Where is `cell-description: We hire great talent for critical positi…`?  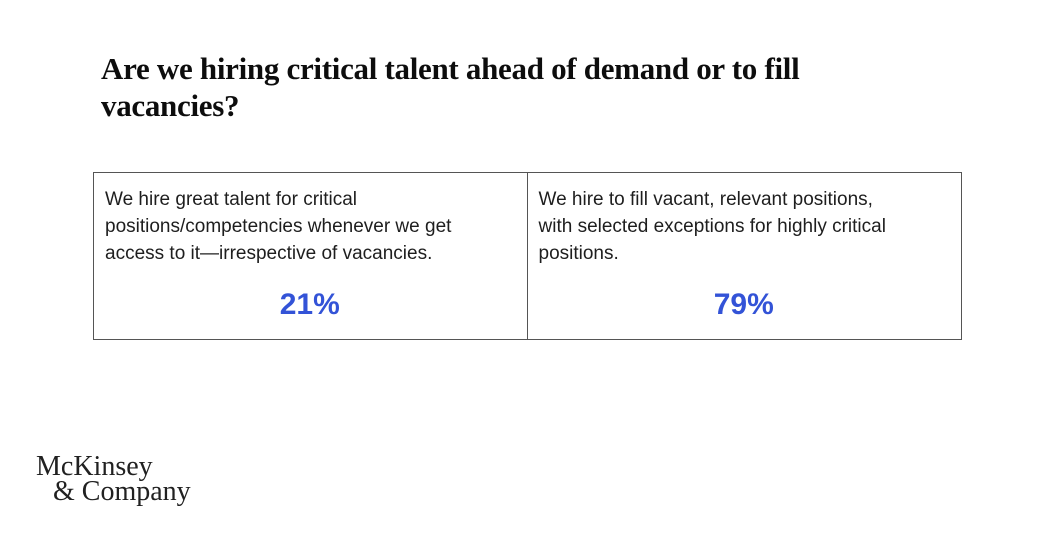 cell-description: We hire great talent for critical positi… is located at coordinates (310, 226).